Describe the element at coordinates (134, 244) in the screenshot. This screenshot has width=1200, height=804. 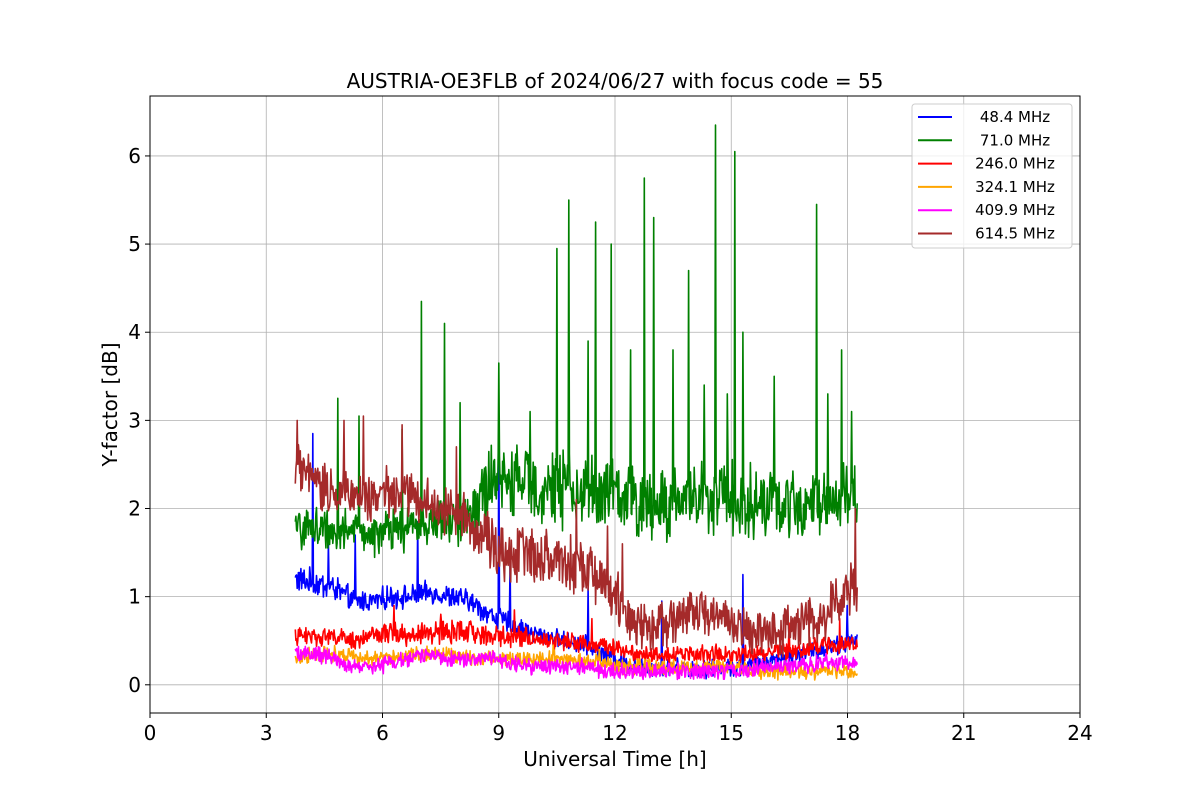
I see `y-tick-label-5: 5` at that location.